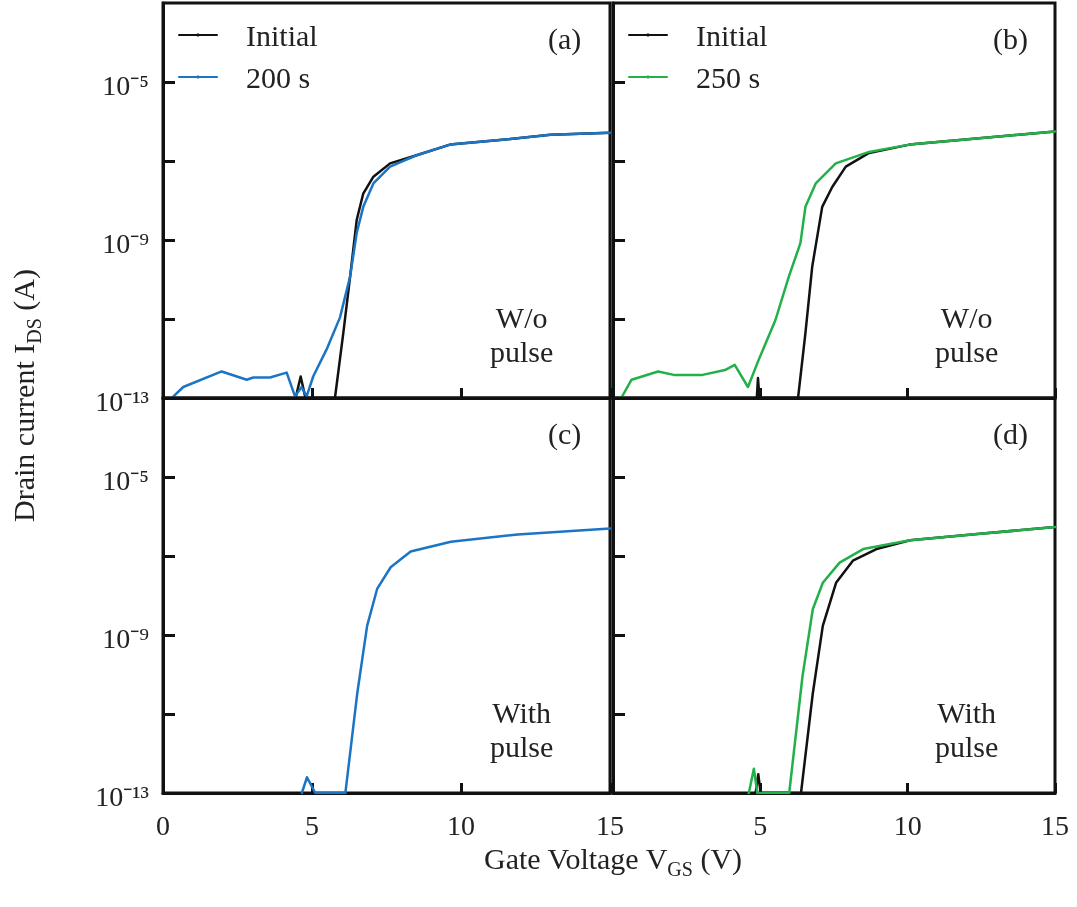  Describe the element at coordinates (613, 861) in the screenshot. I see `x-axis-title: Gate Voltage V$_{GS}$ (V)` at that location.